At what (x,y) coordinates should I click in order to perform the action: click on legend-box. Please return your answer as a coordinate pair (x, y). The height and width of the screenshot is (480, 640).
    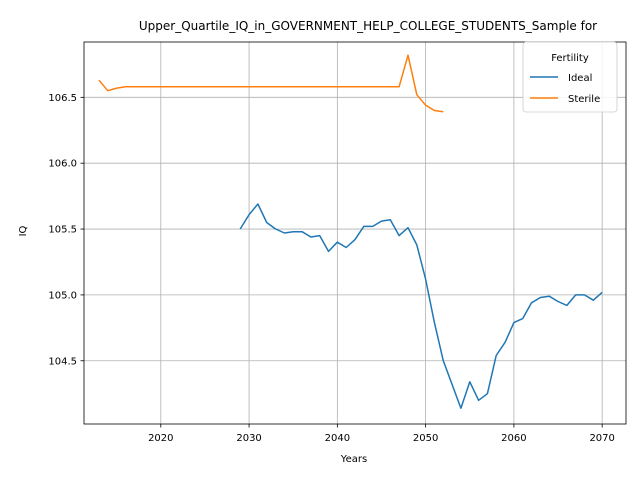
    Looking at the image, I should click on (570, 77).